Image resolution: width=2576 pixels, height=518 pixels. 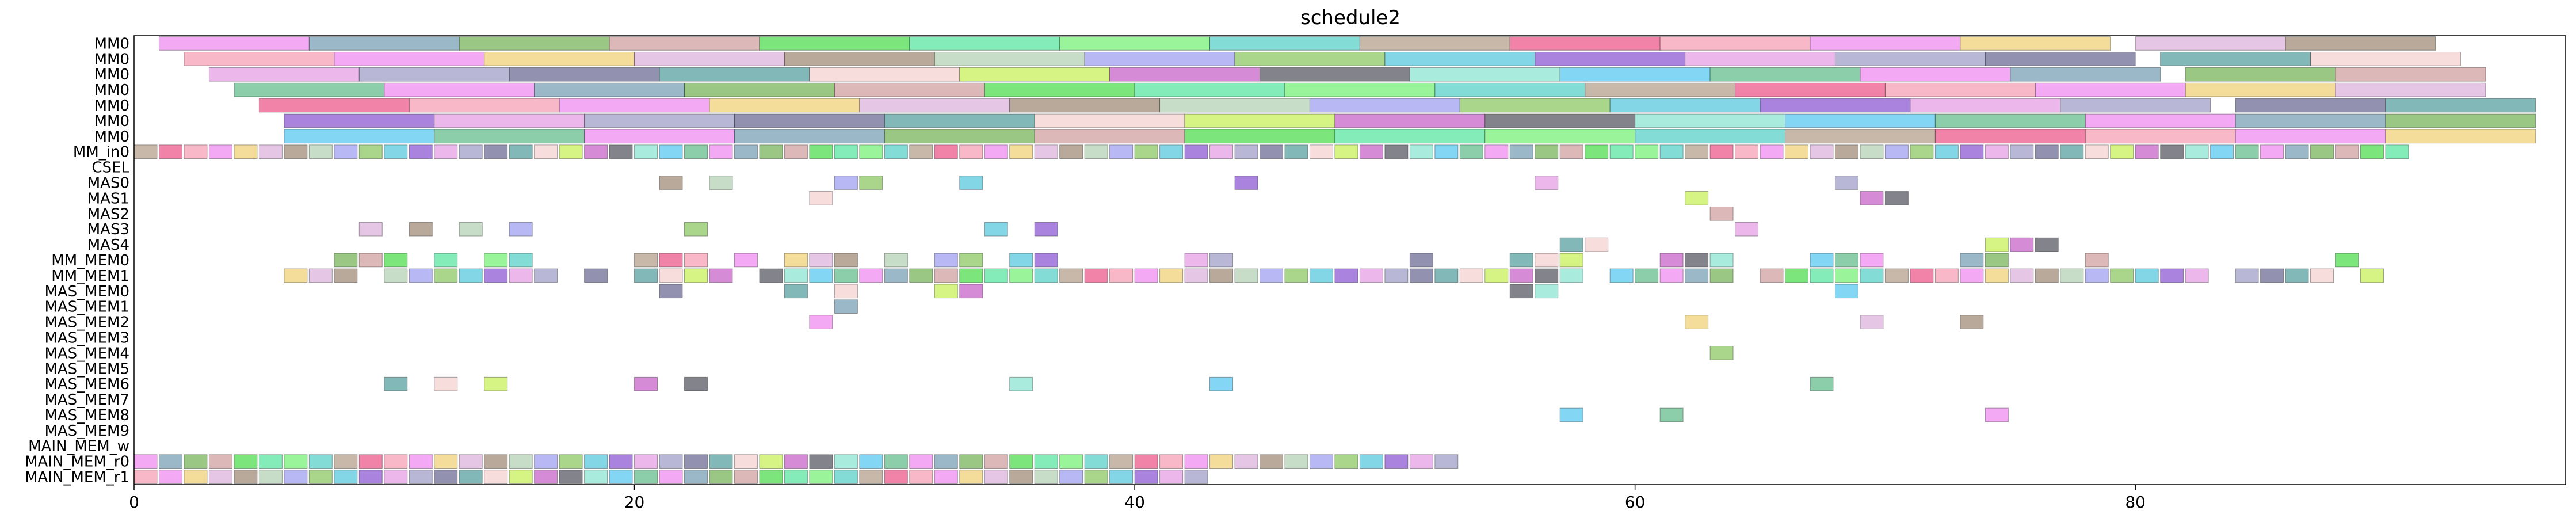 I want to click on row-label: MAIN_MEM_w, so click(x=78, y=447).